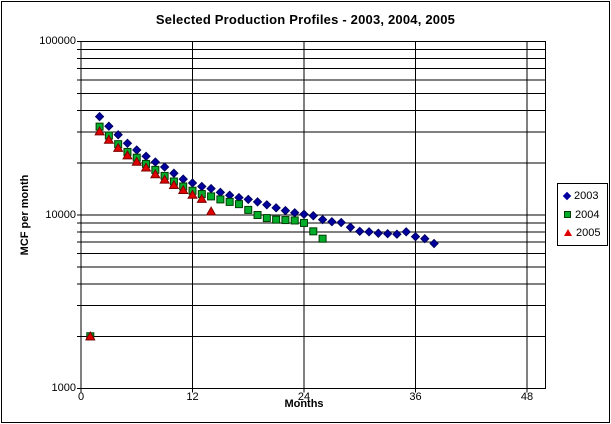 This screenshot has width=611, height=424. What do you see at coordinates (527, 397) in the screenshot?
I see `x-tick-label: 48` at bounding box center [527, 397].